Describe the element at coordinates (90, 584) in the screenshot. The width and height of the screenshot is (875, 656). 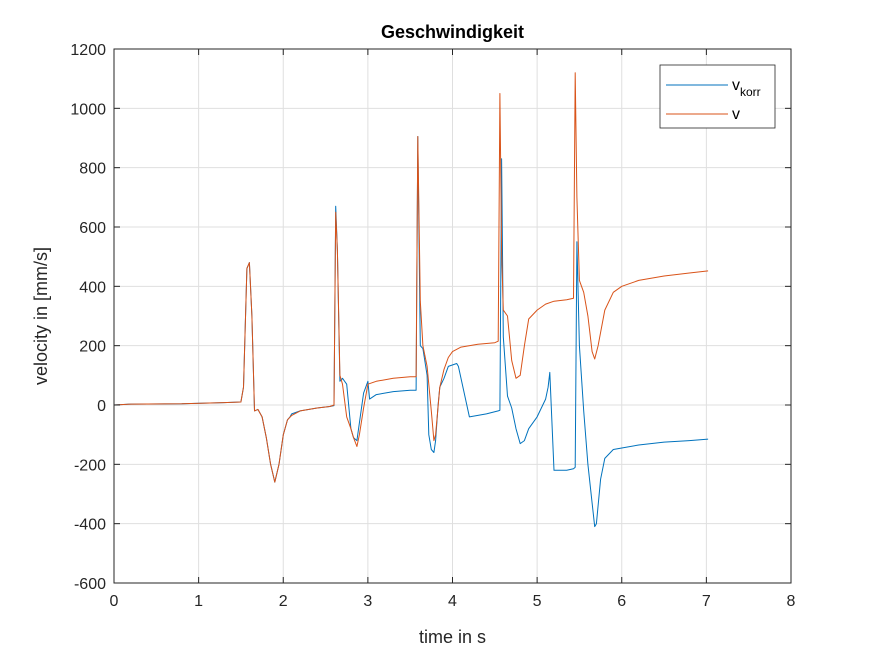
I see `y-tick-label: -600` at that location.